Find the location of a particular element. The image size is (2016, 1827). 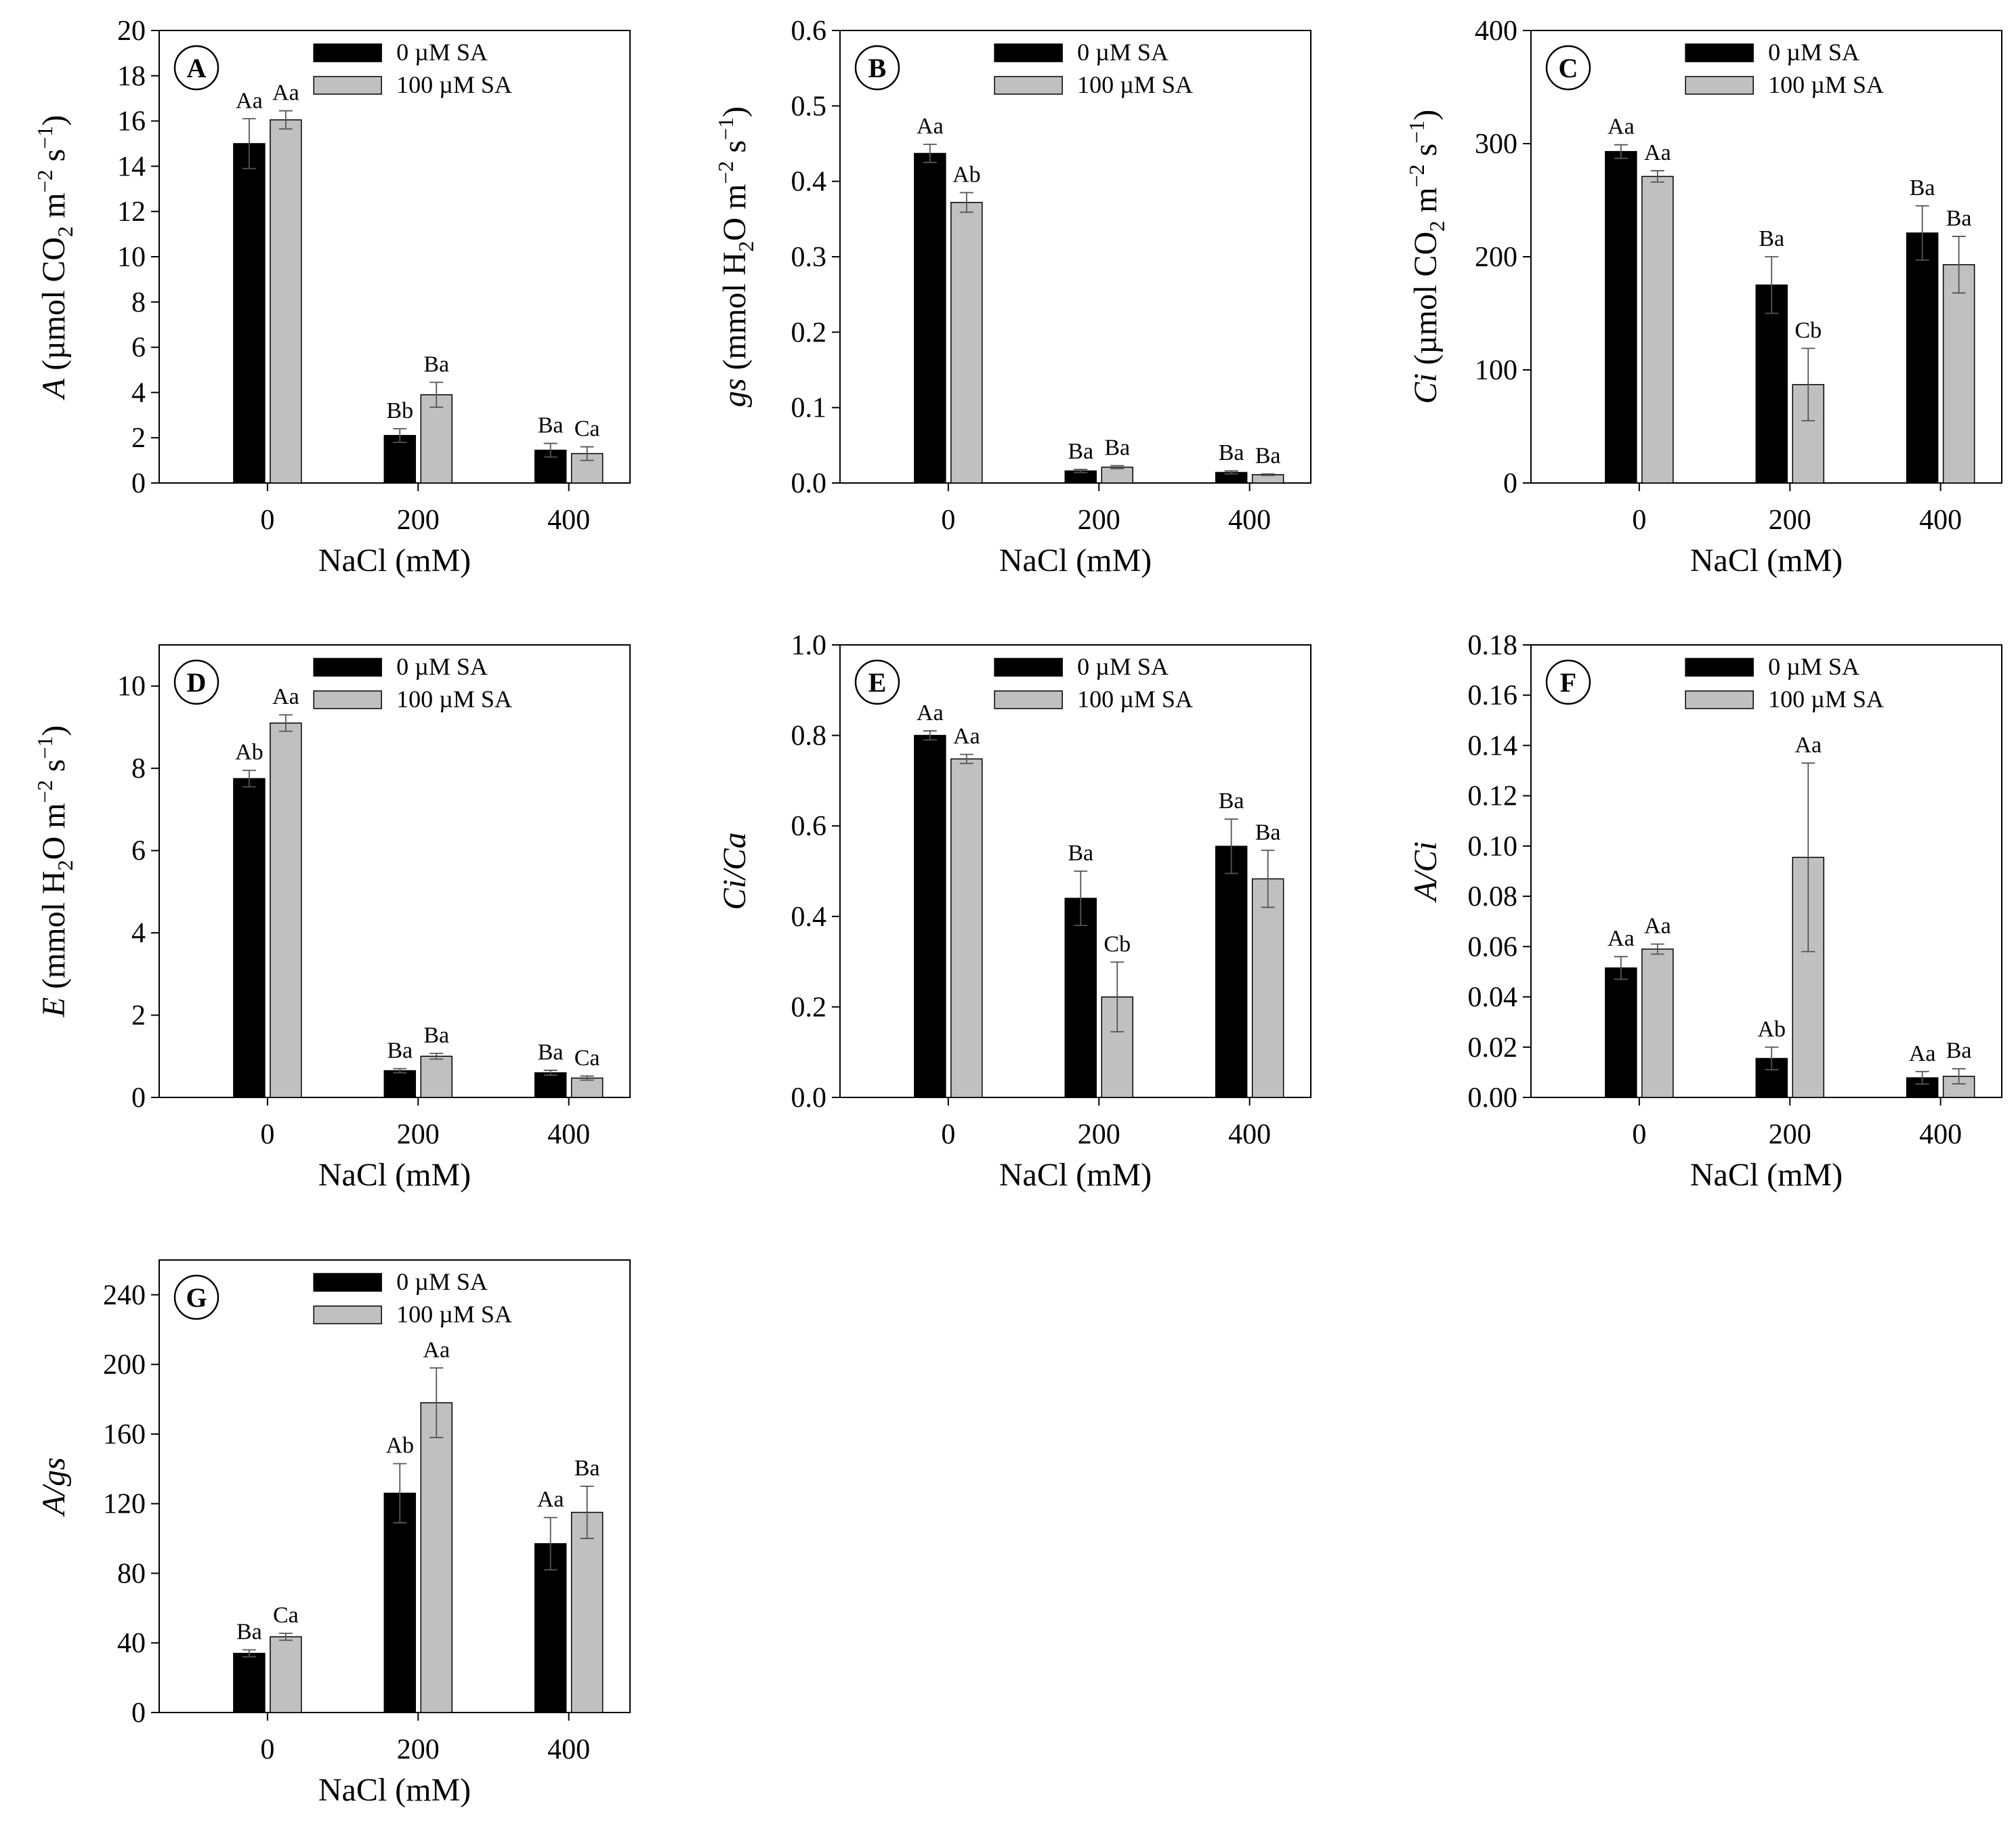

significance-label: Cb is located at coordinates (1808, 330).